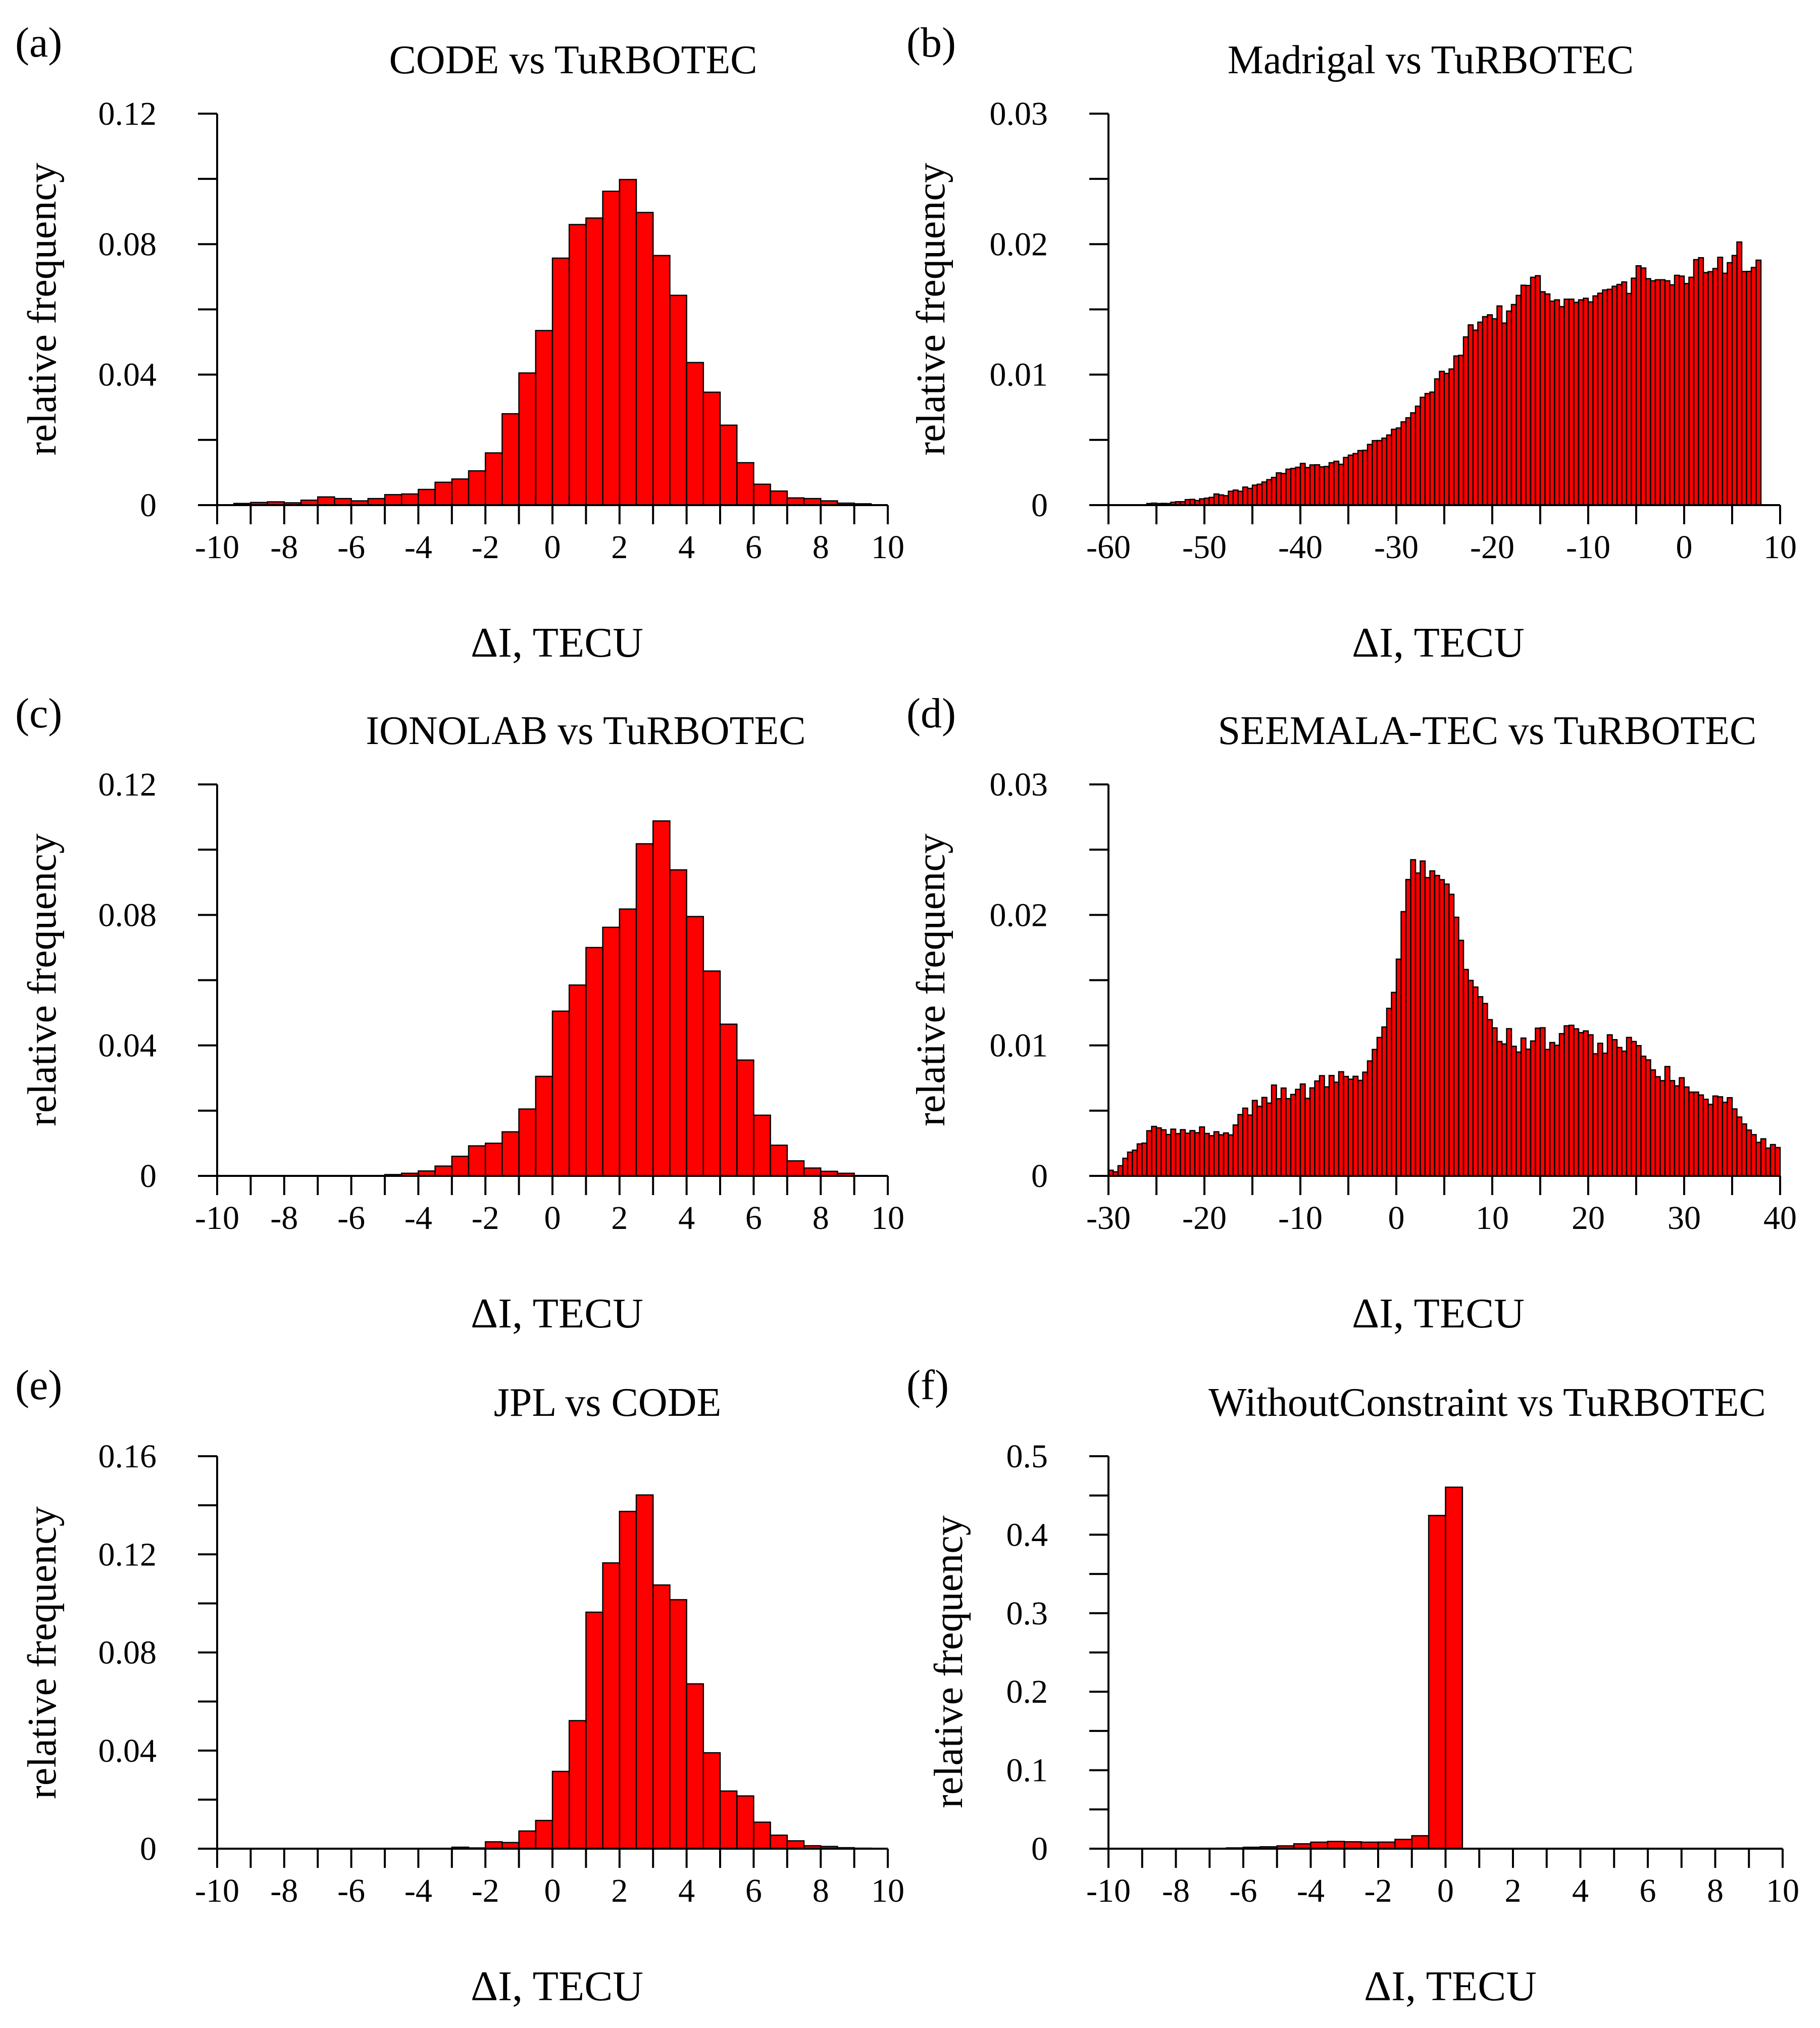 The image size is (1820, 2028). I want to click on panel-d-y-tick-label: 0.03, so click(1019, 784).